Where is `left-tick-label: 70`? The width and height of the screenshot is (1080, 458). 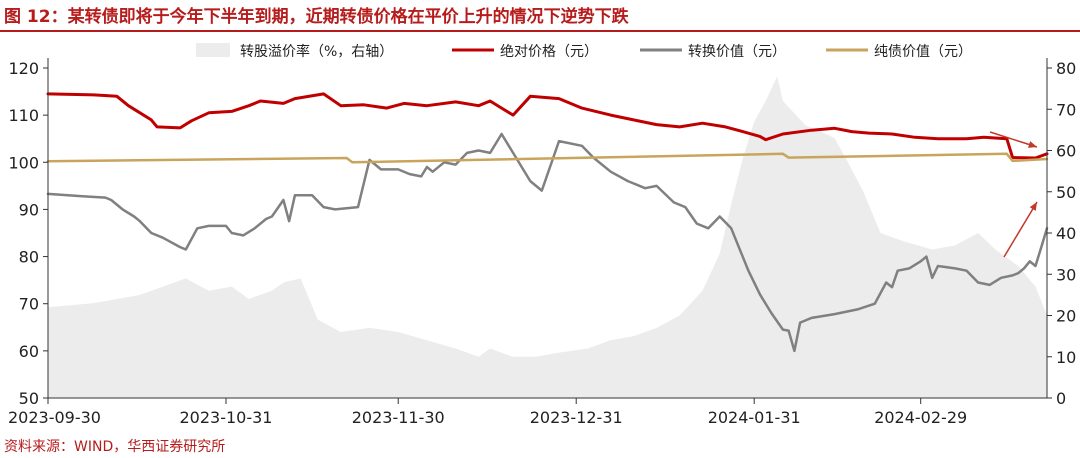 left-tick-label: 70 is located at coordinates (29, 304).